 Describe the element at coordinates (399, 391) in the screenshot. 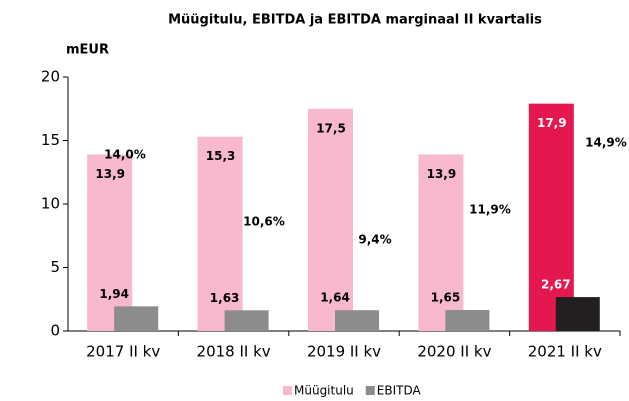

I see `legend-label: EBITDA` at that location.